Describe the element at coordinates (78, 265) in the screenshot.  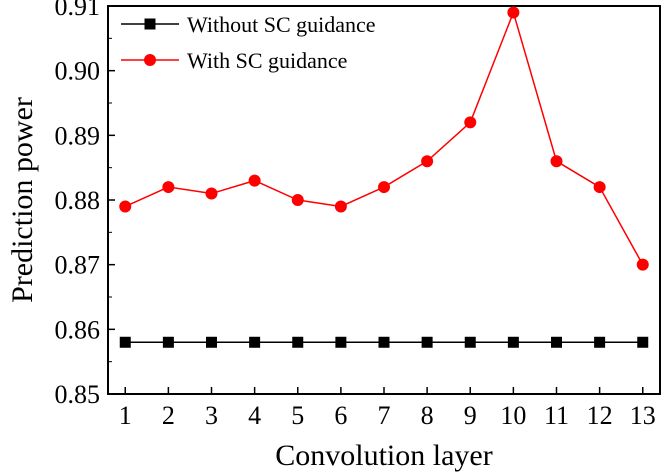
I see `y-tick-label: 0.87` at that location.